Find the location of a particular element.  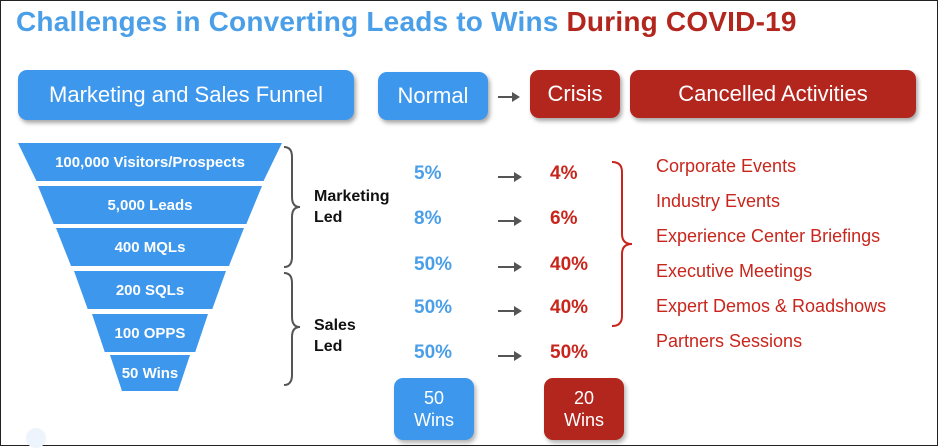

sales-led-line1: Sales is located at coordinates (335, 325).